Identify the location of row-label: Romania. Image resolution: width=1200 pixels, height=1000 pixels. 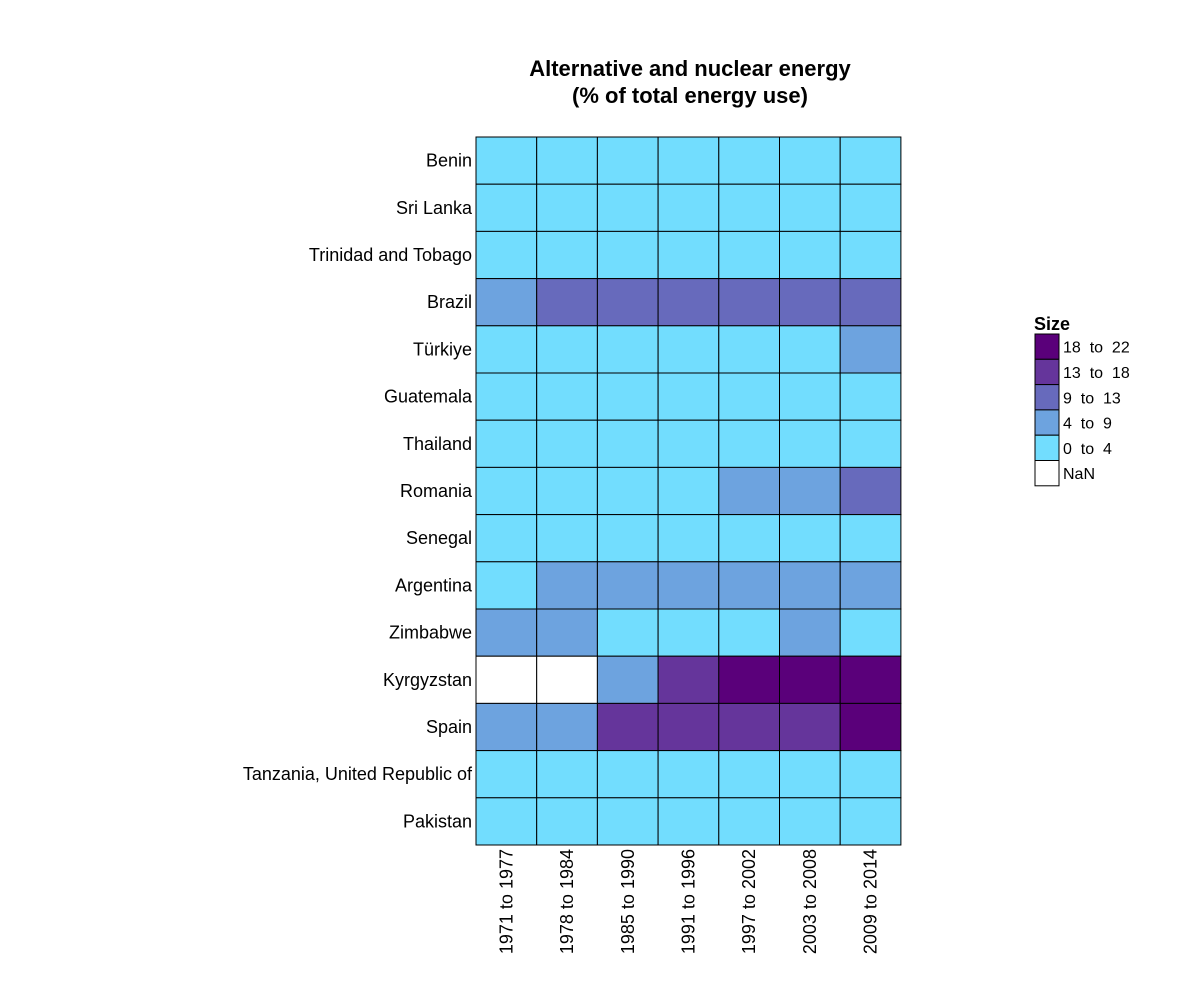
(436, 491).